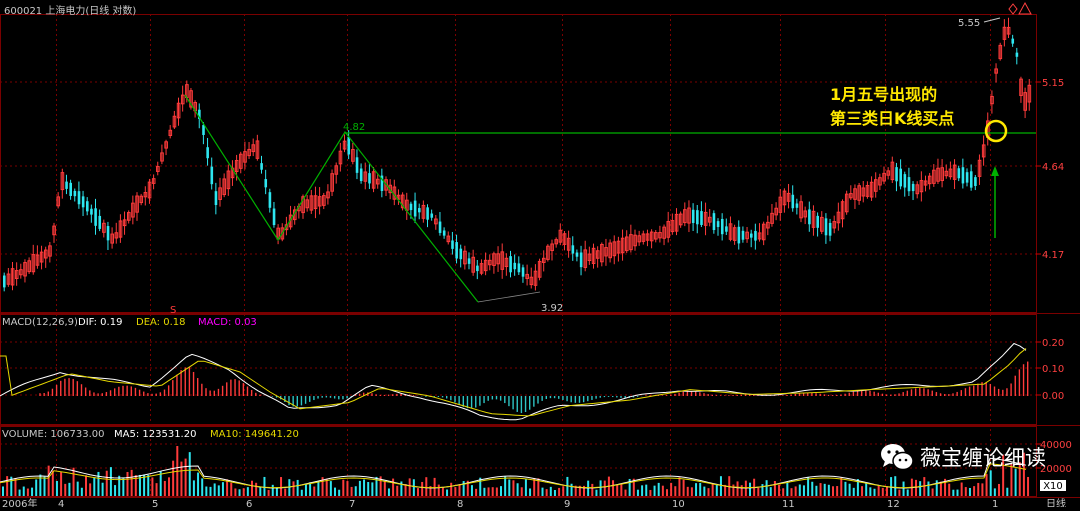 This screenshot has height=511, width=1080. Describe the element at coordinates (100, 322) in the screenshot. I see `macd-dif-label: DIF: 0.19` at that location.